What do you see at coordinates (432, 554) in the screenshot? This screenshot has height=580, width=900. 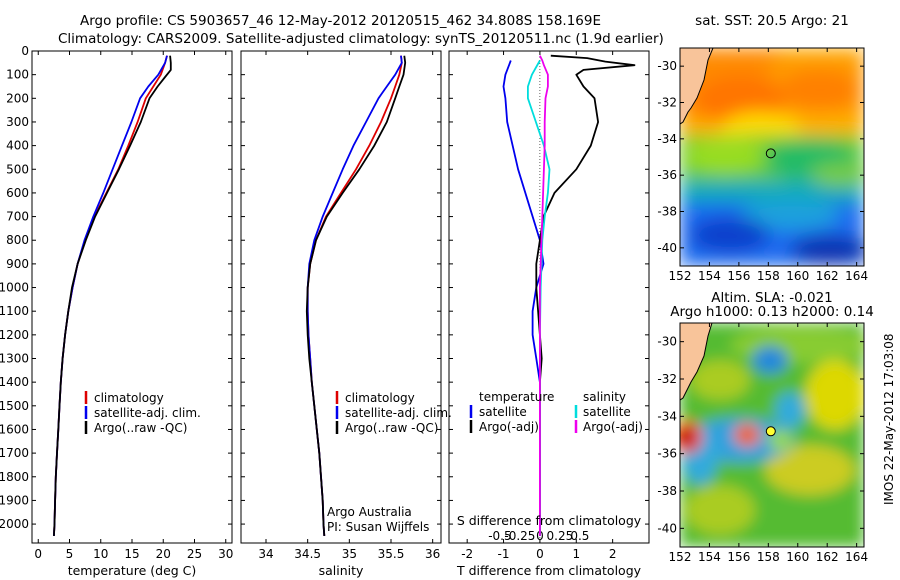 I see `x-tick-label: 36` at bounding box center [432, 554].